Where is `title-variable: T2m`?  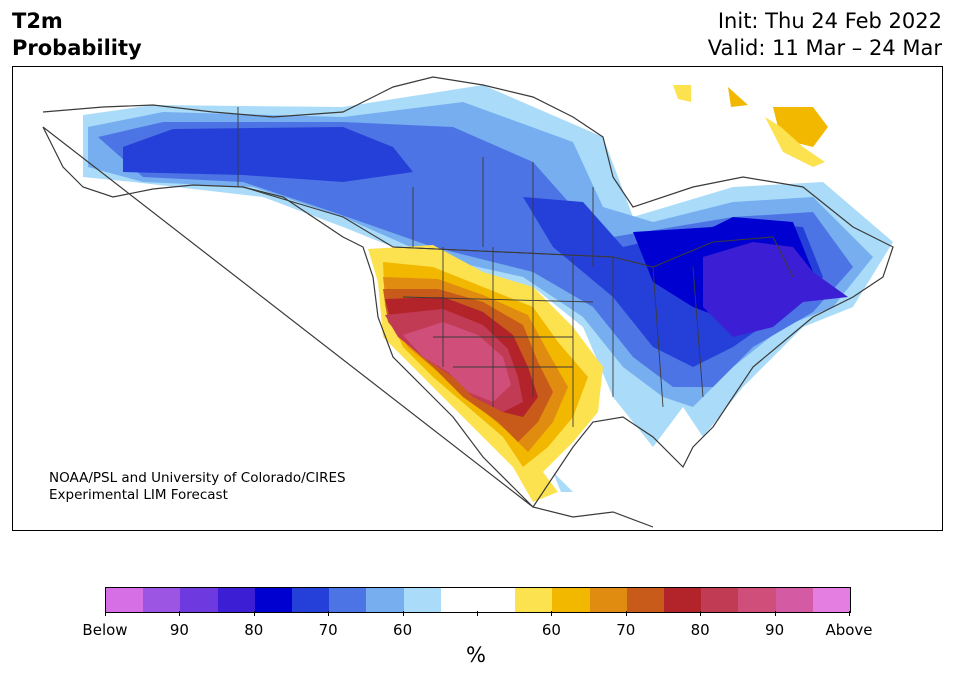
title-variable: T2m is located at coordinates (37, 21).